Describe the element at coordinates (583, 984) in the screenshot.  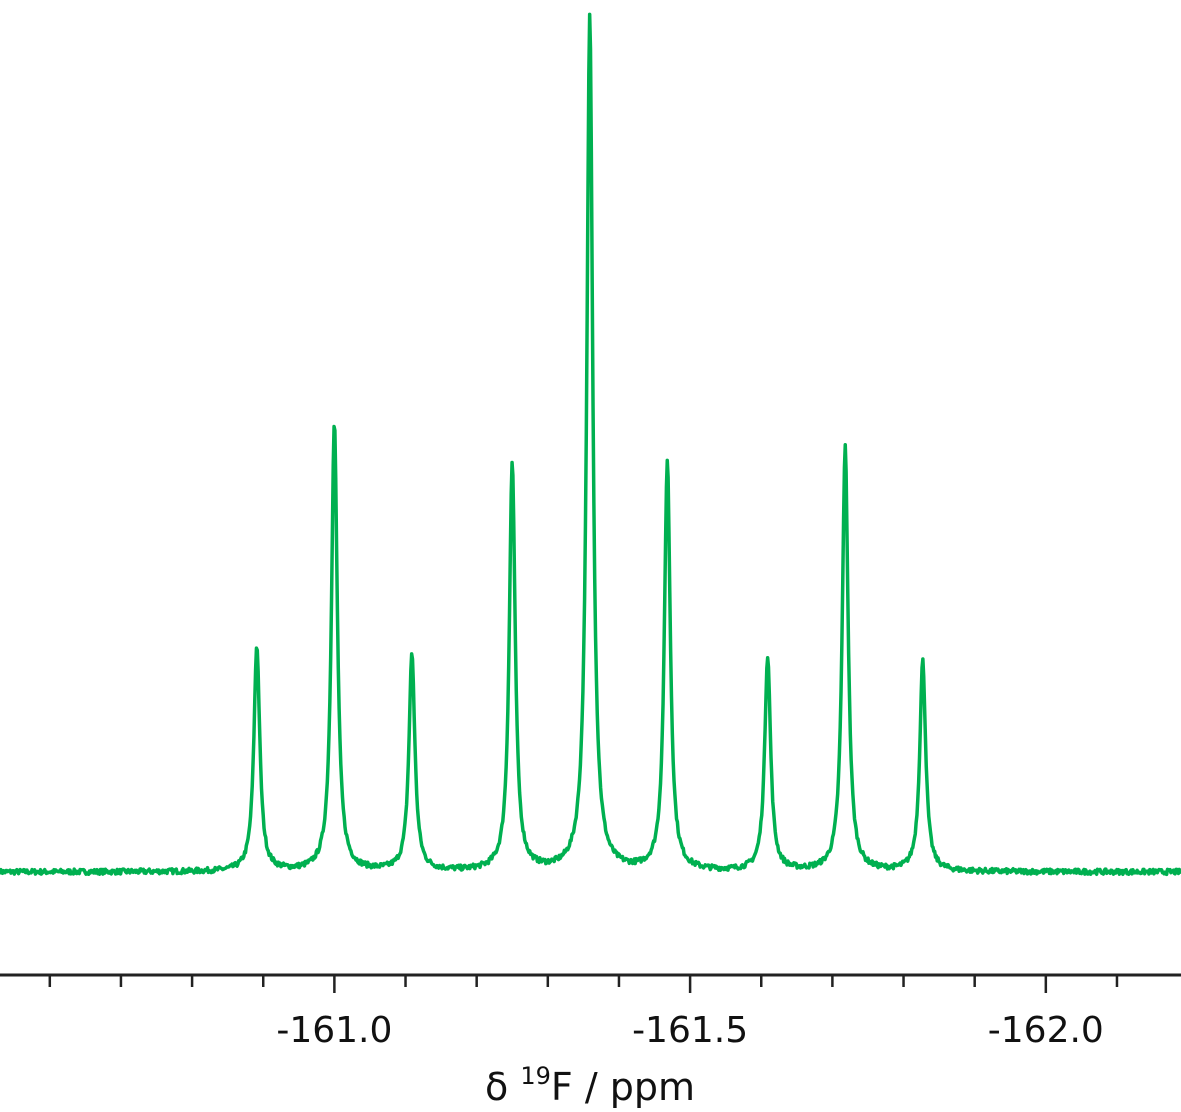
I see `x-axis-ticks` at that location.